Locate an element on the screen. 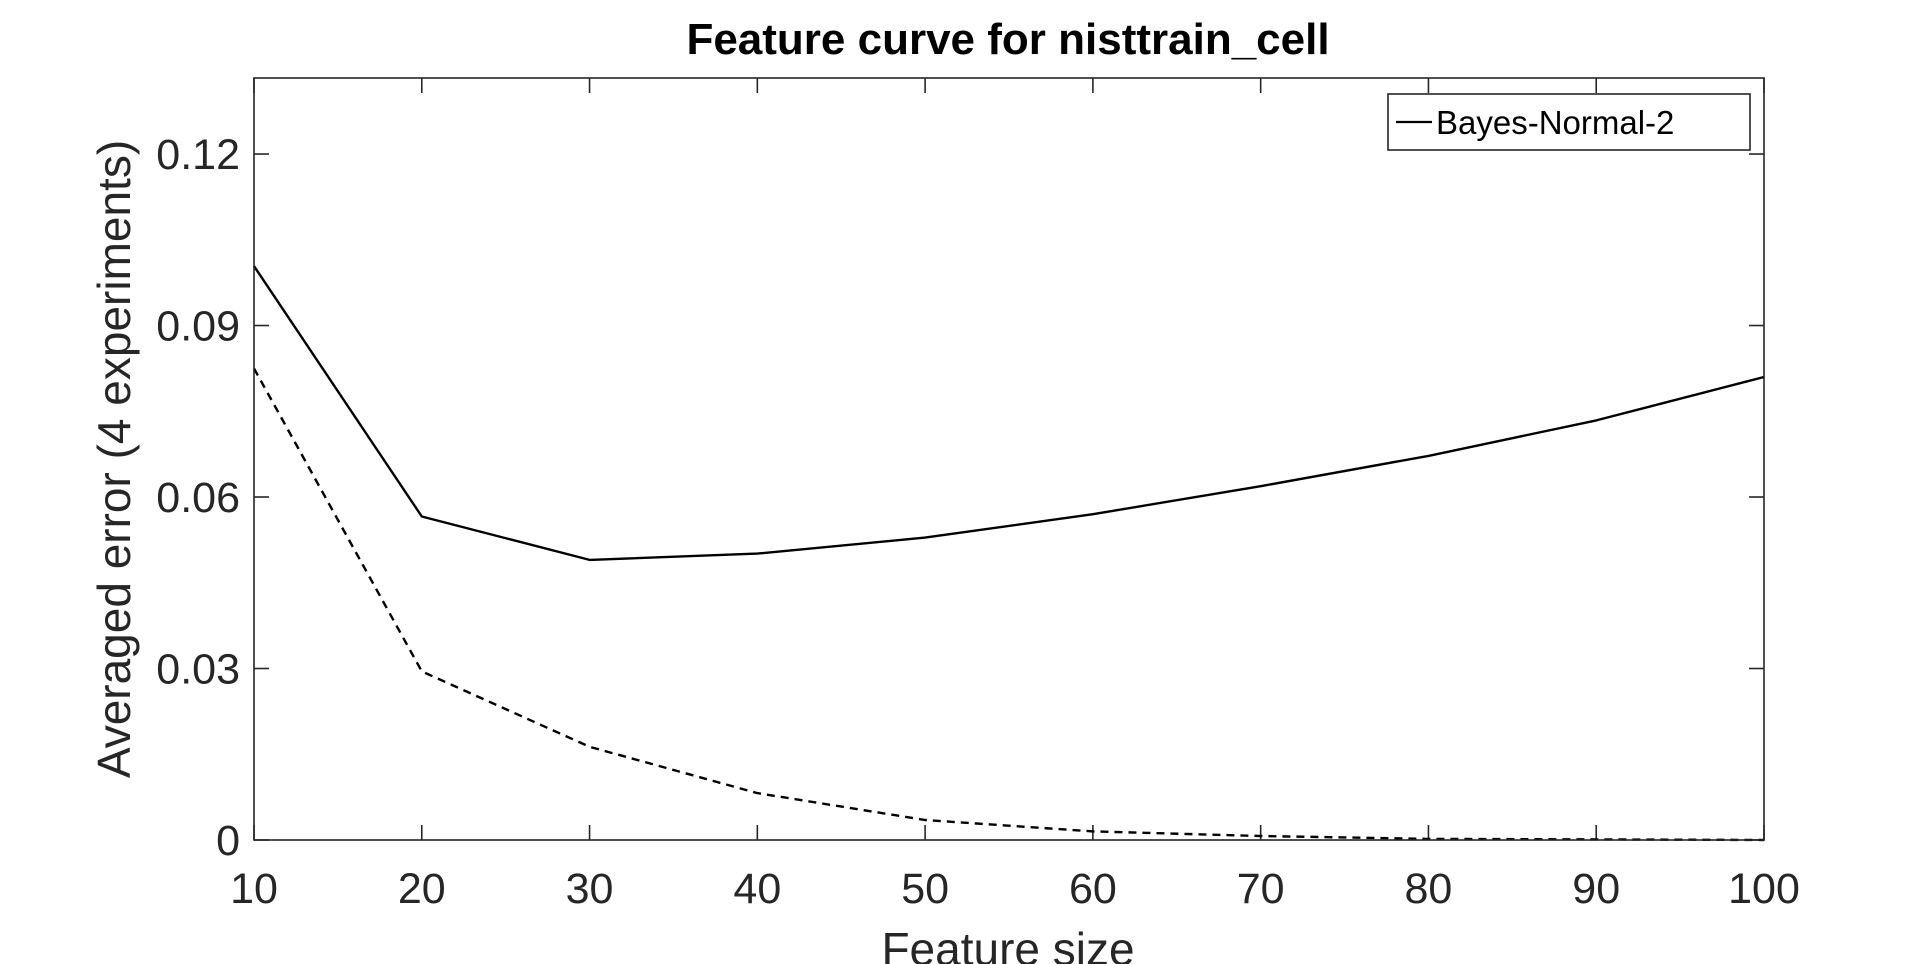 This screenshot has height=964, width=1920. legend-box is located at coordinates (1569, 122).